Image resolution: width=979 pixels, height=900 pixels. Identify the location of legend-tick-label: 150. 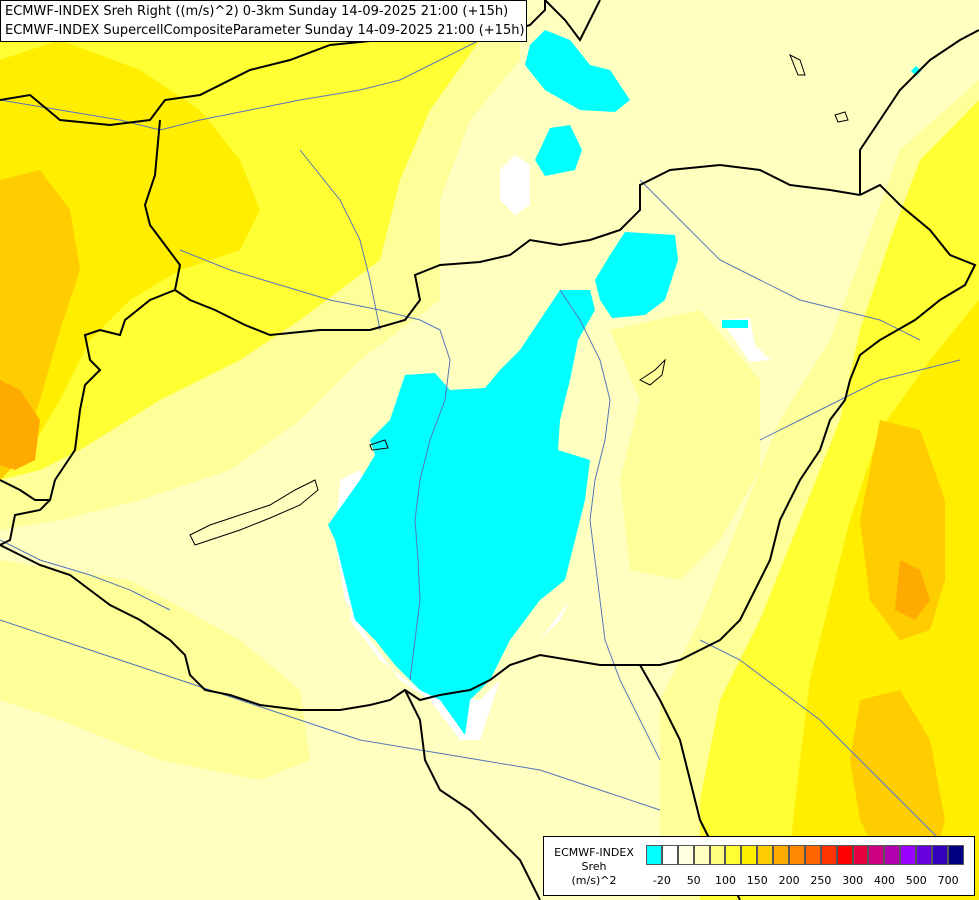
(757, 880).